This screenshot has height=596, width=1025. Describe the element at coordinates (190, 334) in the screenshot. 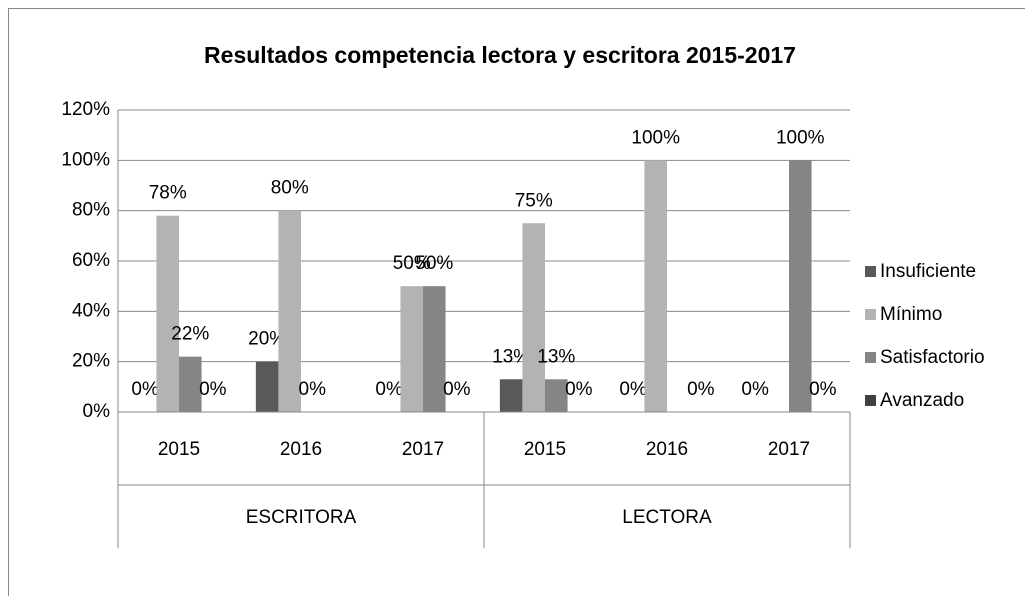

I see `data-label: 22%` at that location.